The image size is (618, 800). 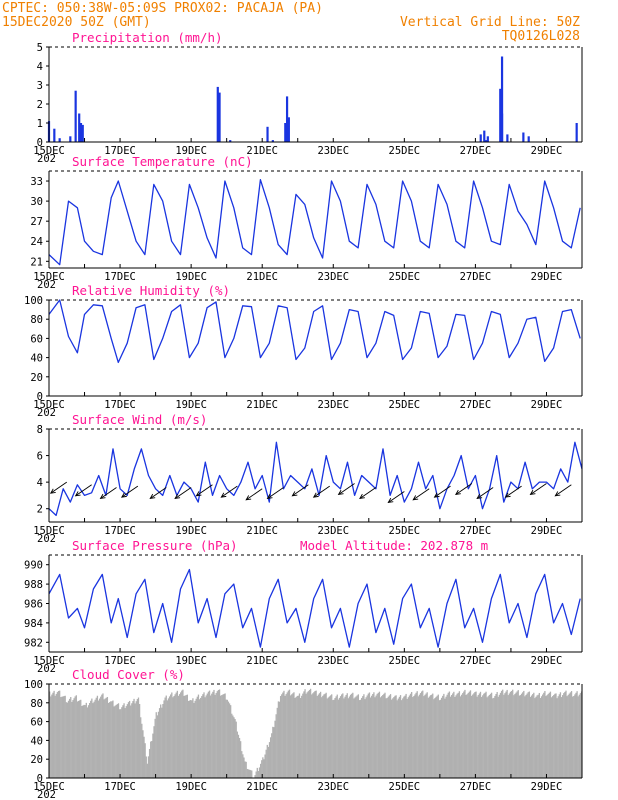 What do you see at coordinates (314, 608) in the screenshot?
I see `pres-series-line` at bounding box center [314, 608].